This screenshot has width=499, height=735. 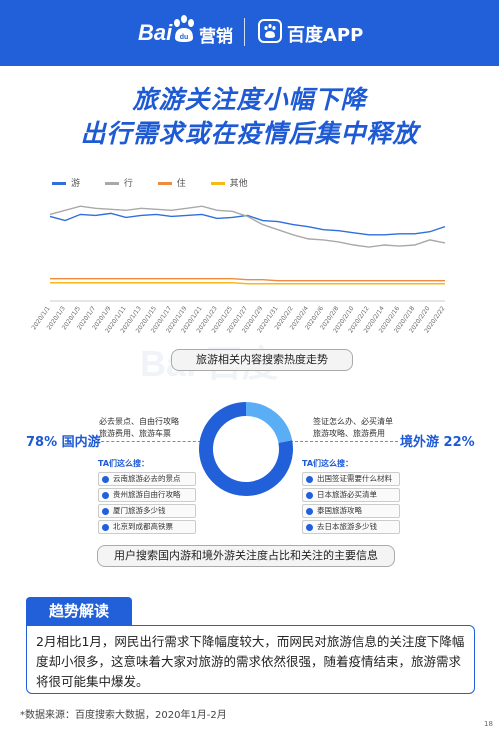 I want to click on domestic-query-item: 贵州旅游自由行攻略, so click(x=147, y=495).